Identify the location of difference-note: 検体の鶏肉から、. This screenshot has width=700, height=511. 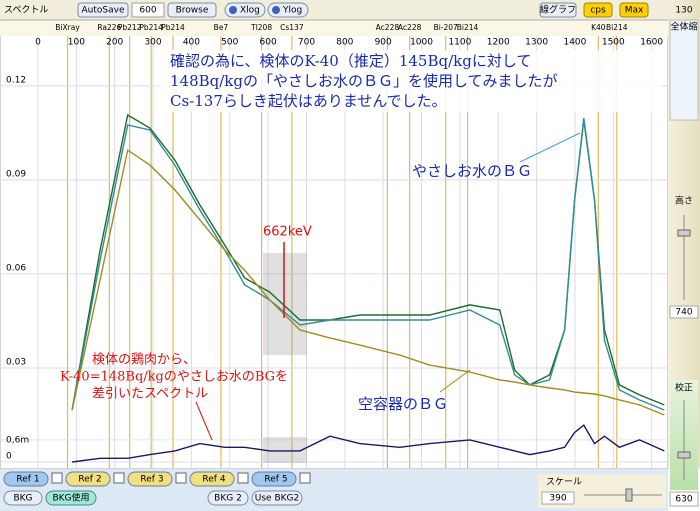
(144, 360).